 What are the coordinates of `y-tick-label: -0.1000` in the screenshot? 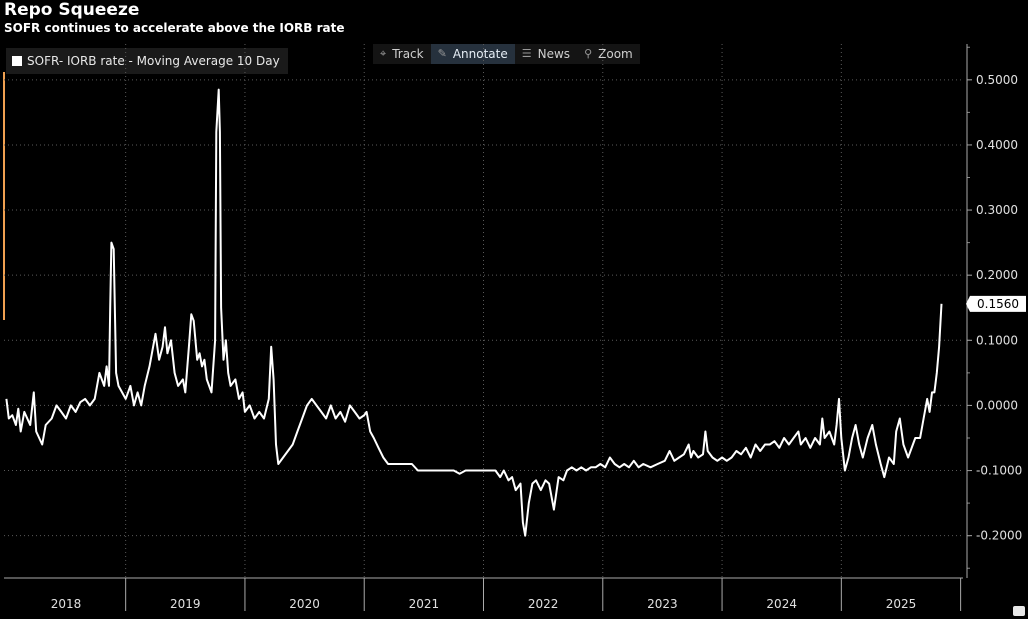 It's located at (999, 471).